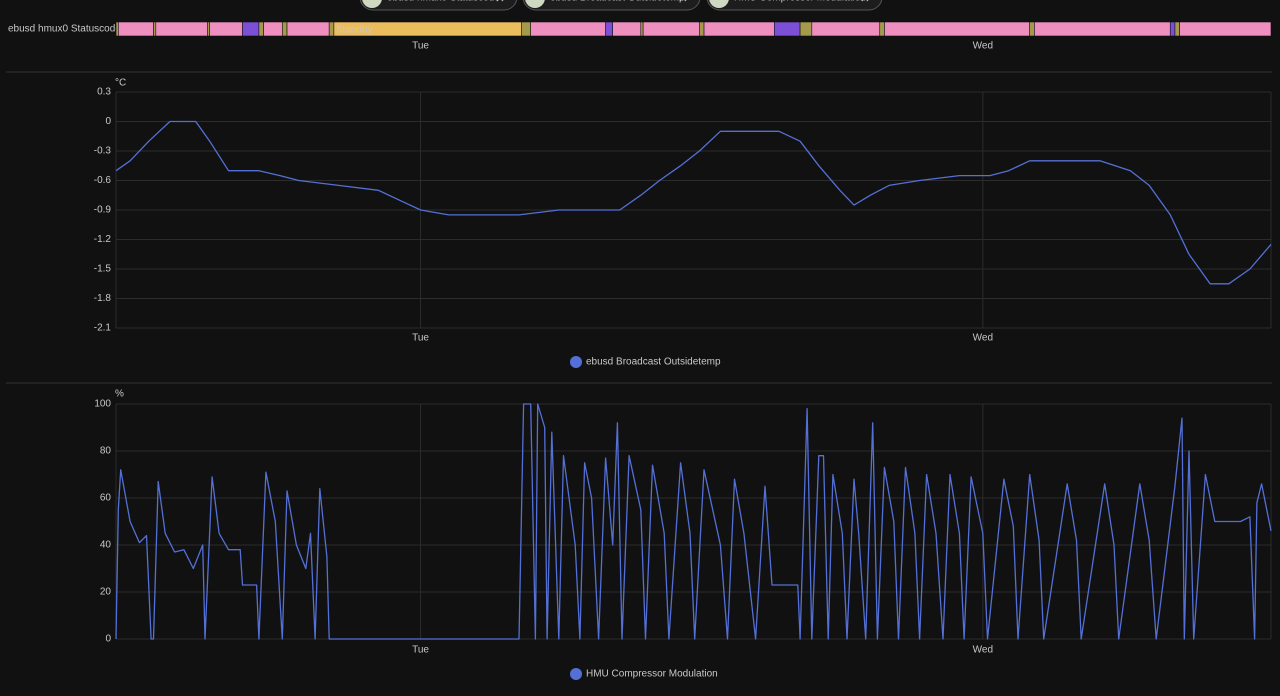 The height and width of the screenshot is (696, 1280). I want to click on chip-label: ebusd hmux0 Statuscode, so click(443, 2).